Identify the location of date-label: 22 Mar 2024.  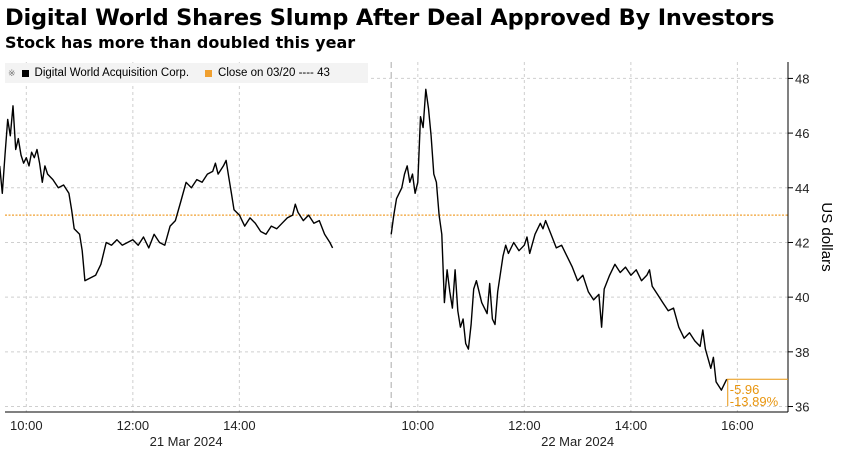
(577, 441).